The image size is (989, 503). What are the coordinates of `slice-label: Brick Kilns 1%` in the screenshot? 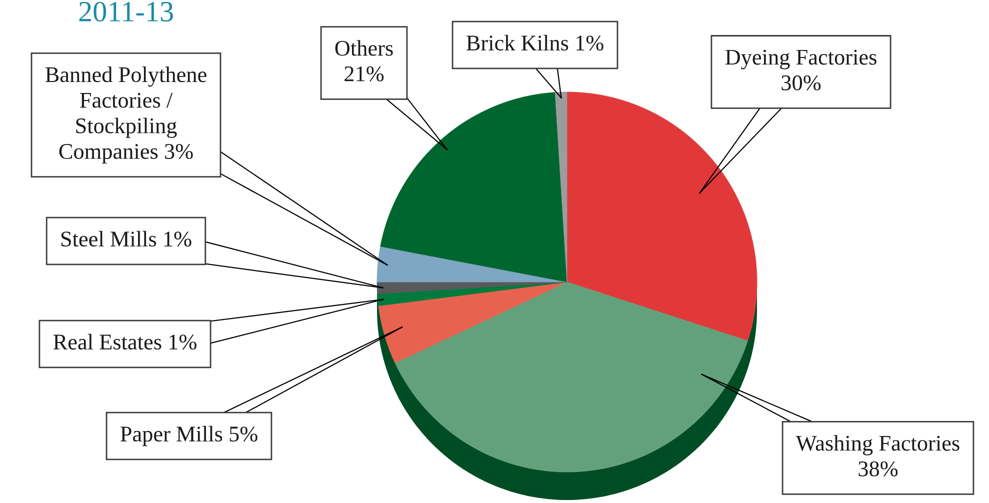 It's located at (535, 42).